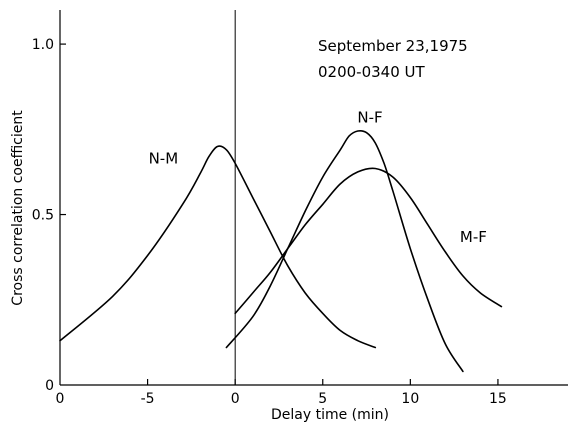 The width and height of the screenshot is (568, 429). Describe the element at coordinates (322, 399) in the screenshot. I see `x-tick-label: 5` at that location.